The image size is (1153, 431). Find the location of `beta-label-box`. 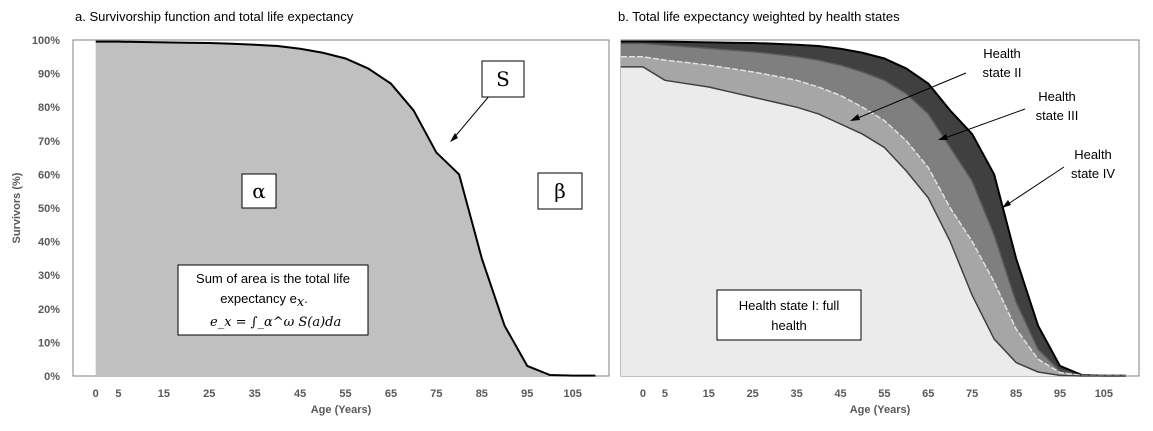

beta-label-box is located at coordinates (560, 191).